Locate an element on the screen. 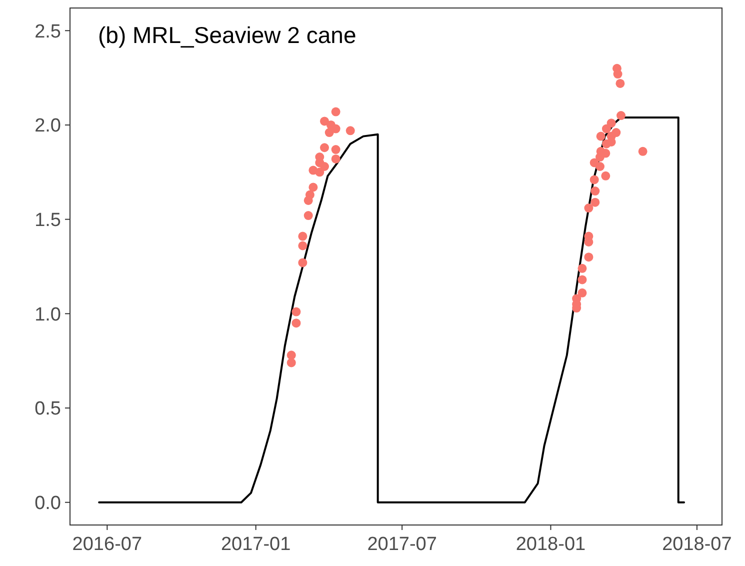  y-tick-label: 2.5 is located at coordinates (47, 31).